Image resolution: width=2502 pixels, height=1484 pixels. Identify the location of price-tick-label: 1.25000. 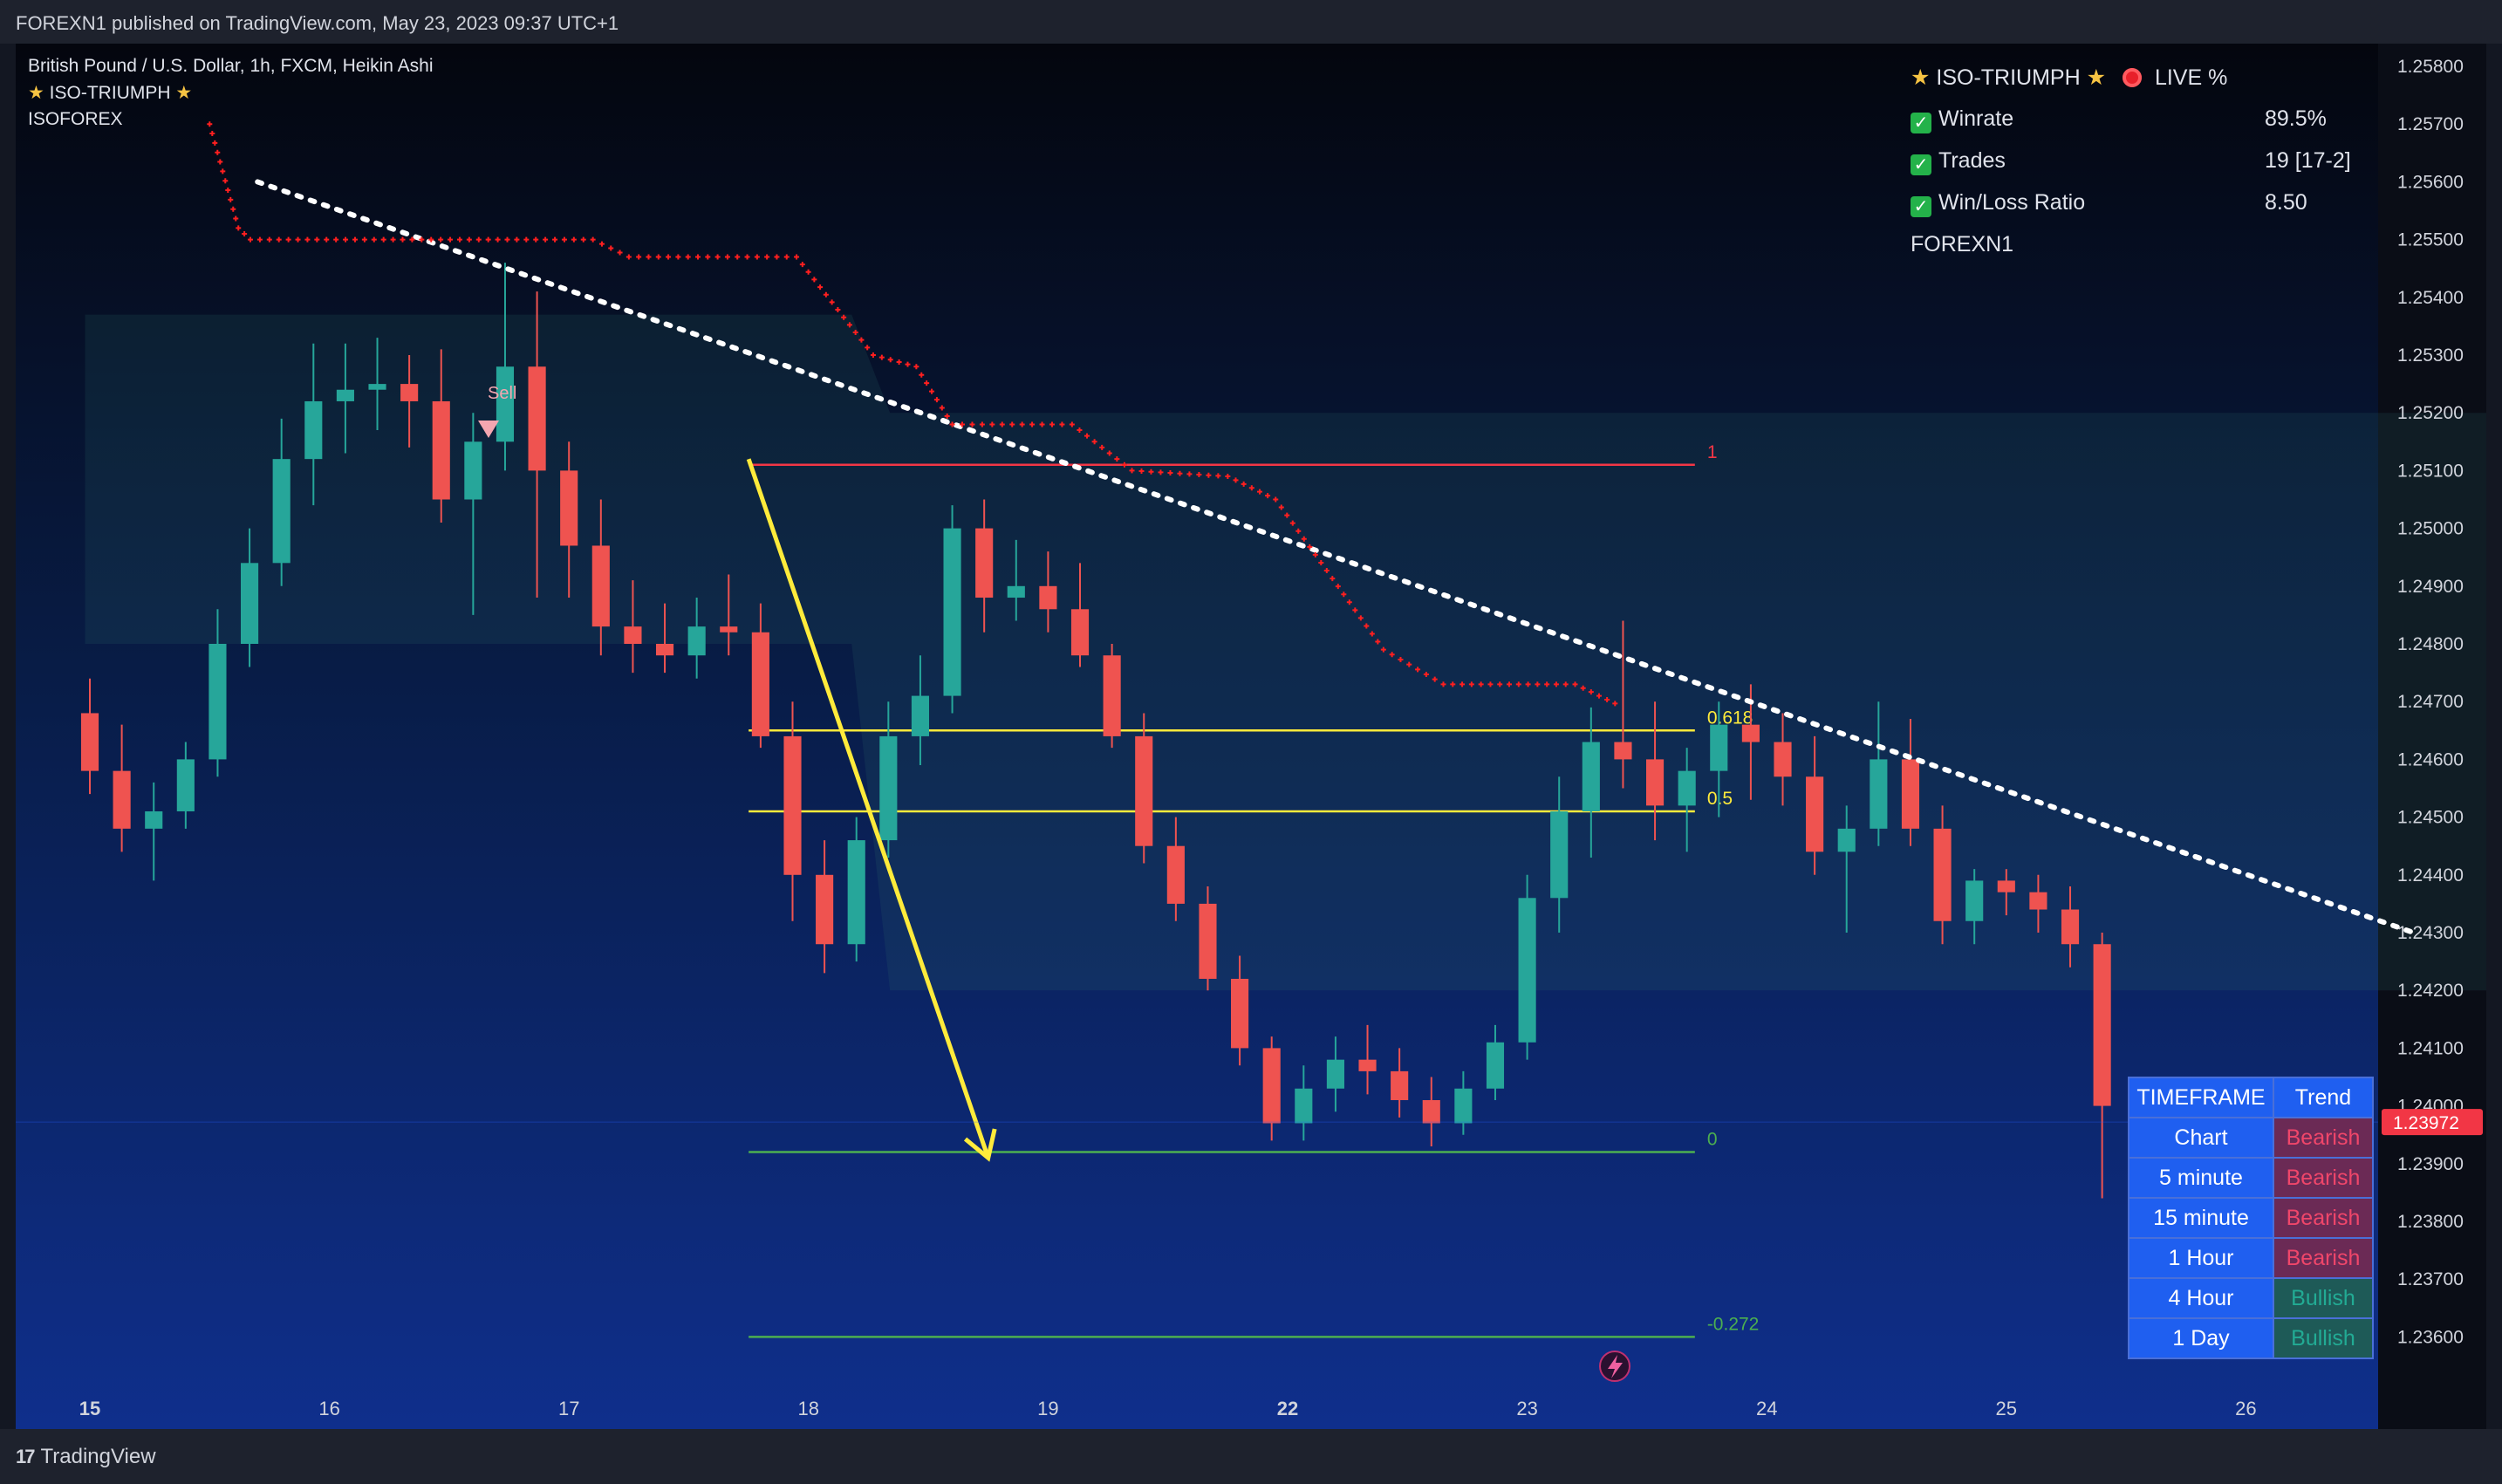
(2430, 529).